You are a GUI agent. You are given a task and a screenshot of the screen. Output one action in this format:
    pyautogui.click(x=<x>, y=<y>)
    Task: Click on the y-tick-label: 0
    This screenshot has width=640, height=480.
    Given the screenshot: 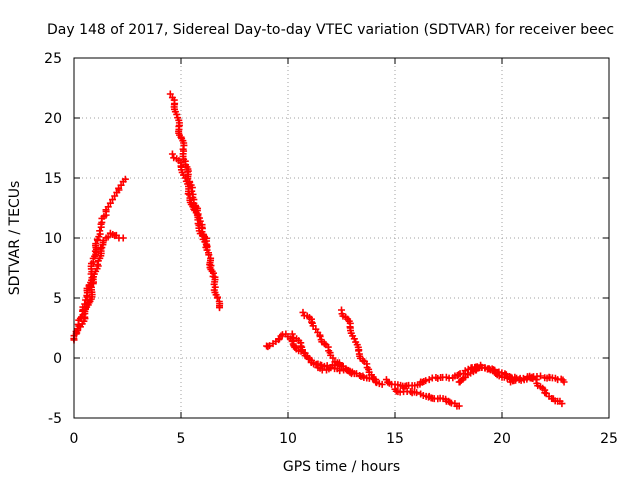 What is the action you would take?
    pyautogui.click(x=57, y=359)
    